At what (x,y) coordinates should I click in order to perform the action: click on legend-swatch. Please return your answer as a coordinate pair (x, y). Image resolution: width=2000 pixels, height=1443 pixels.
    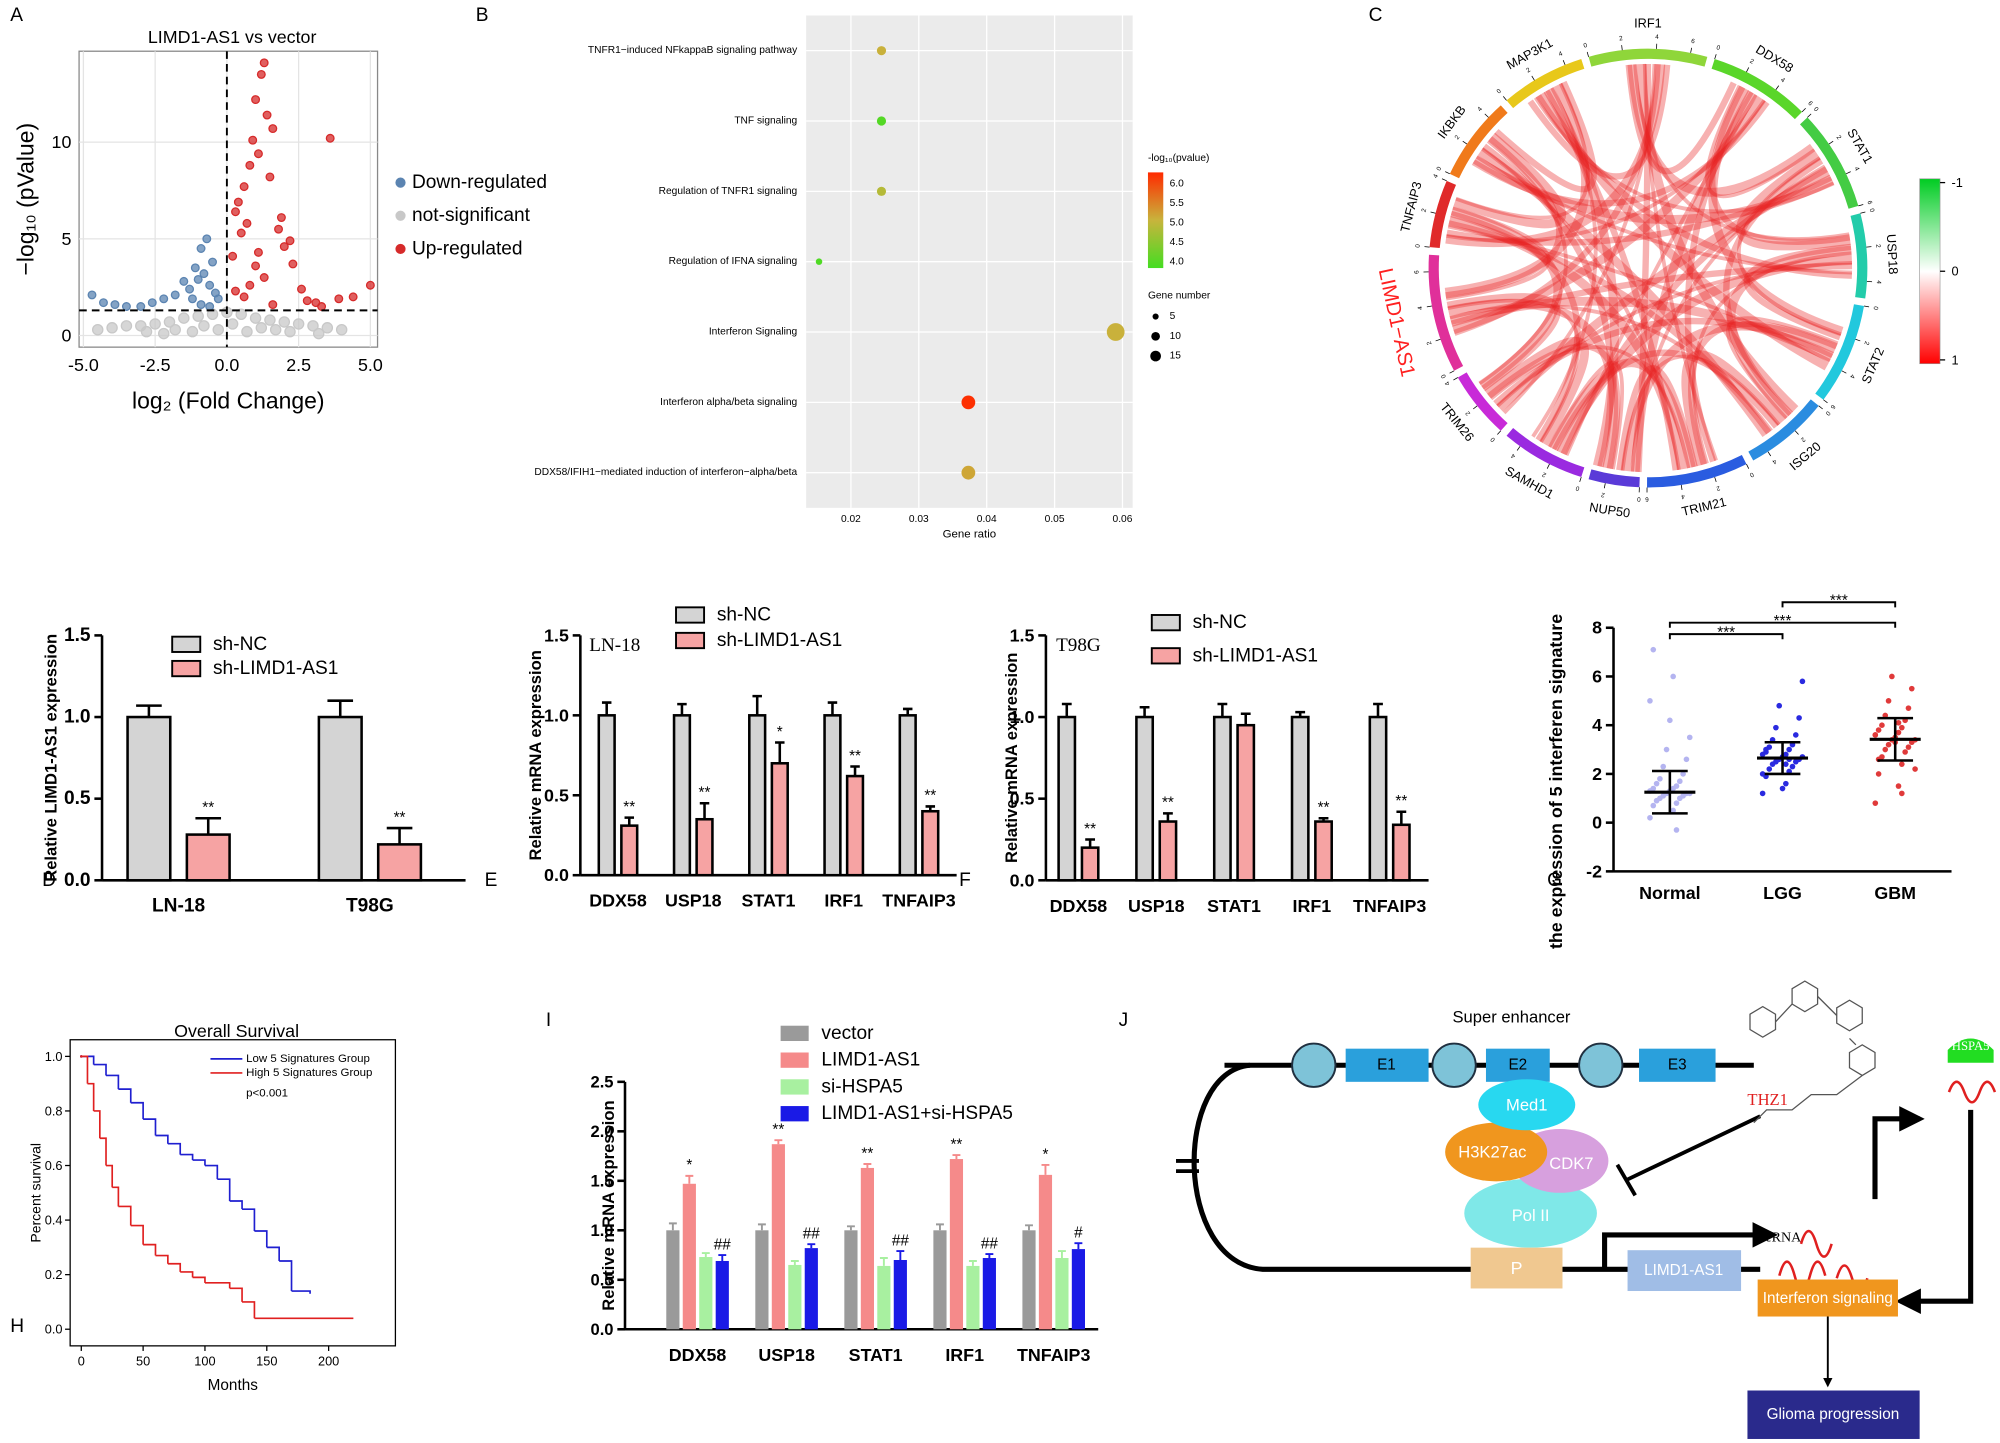
    Looking at the image, I should click on (1165, 656).